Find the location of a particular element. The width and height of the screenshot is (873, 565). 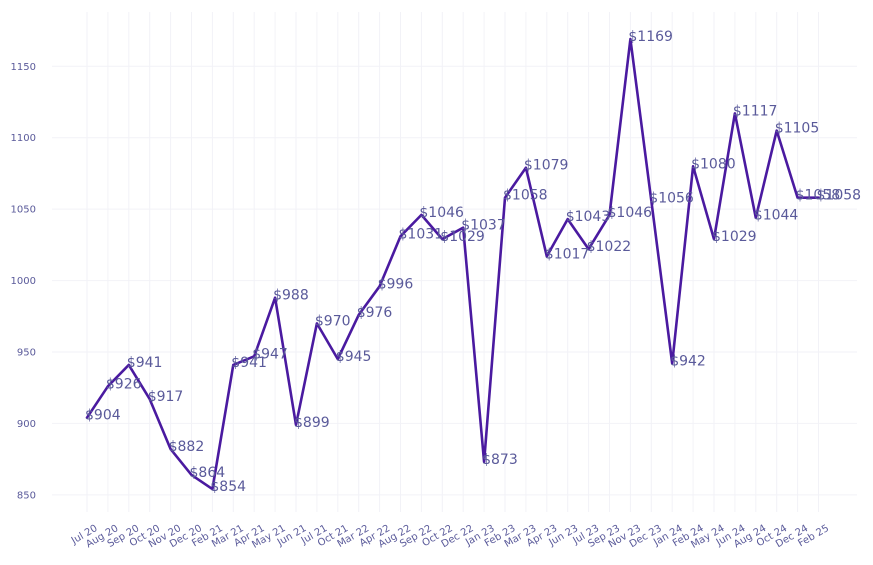

data-label: $904 is located at coordinates (103, 416).